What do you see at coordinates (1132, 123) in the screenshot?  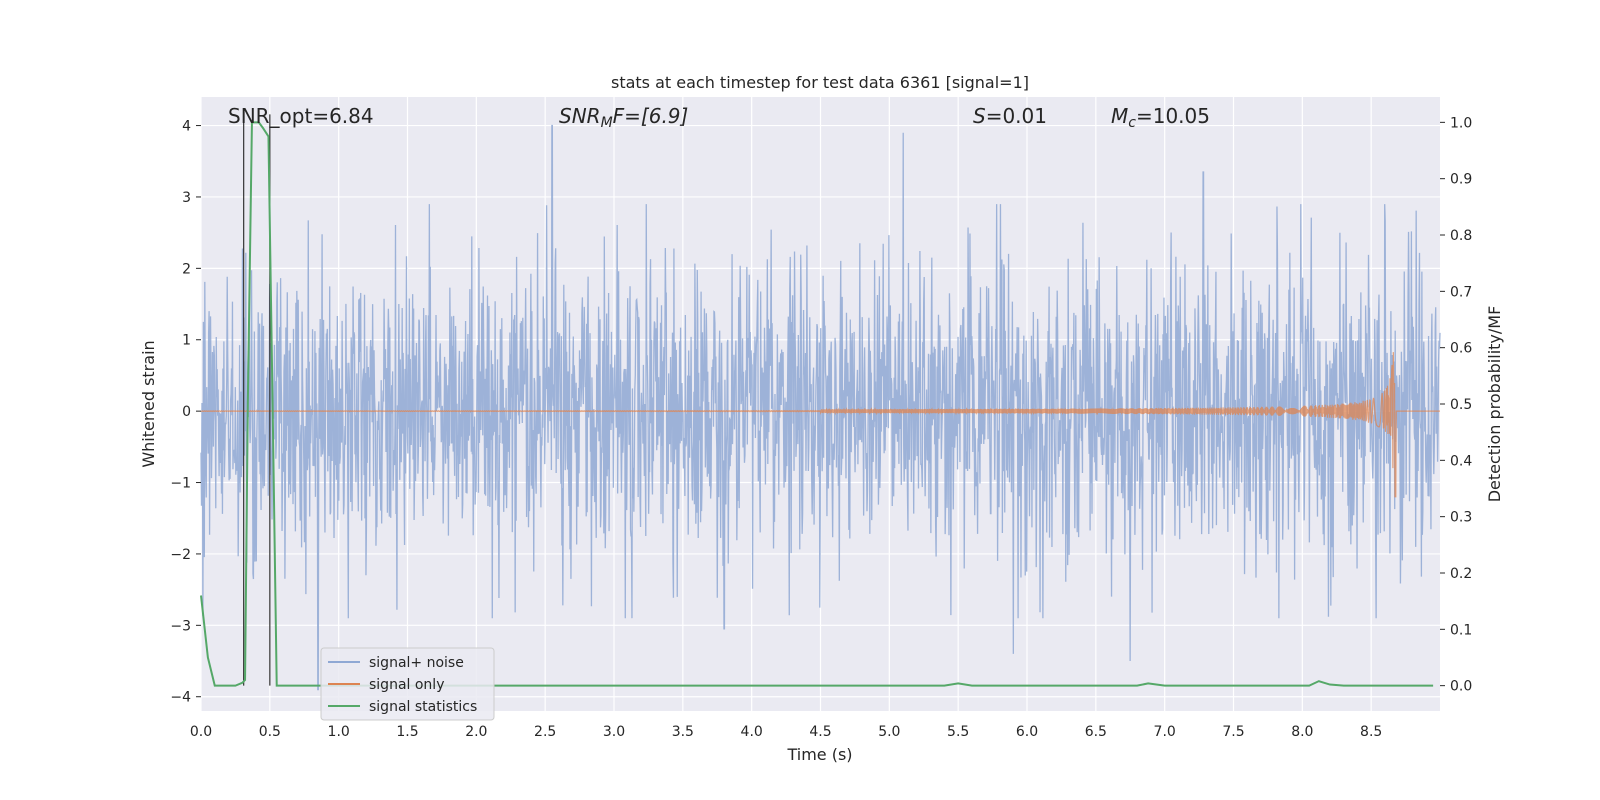 I see `annotation-mc-sub: c` at bounding box center [1132, 123].